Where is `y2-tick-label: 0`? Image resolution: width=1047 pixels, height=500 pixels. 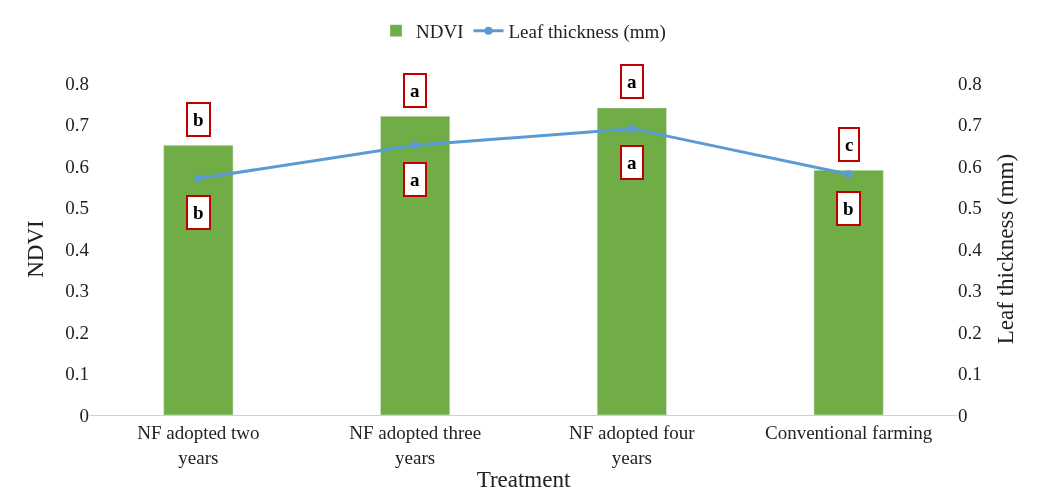
y2-tick-label: 0 is located at coordinates (963, 415).